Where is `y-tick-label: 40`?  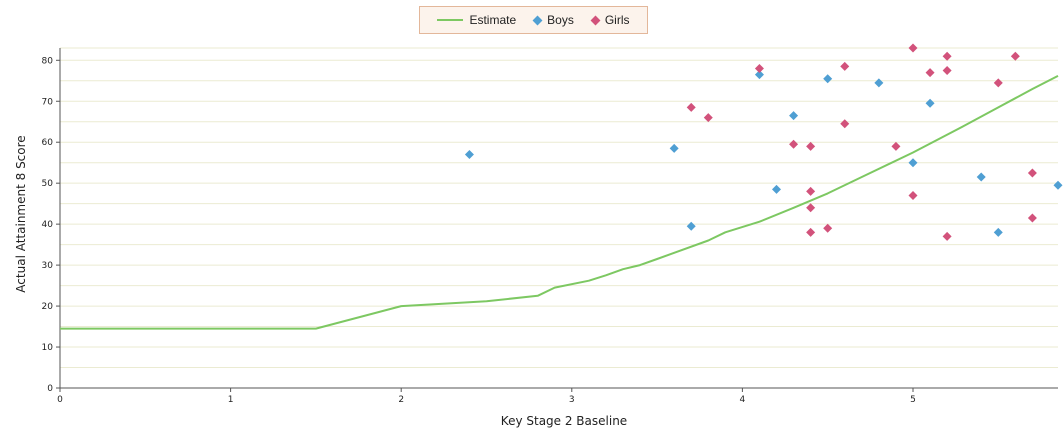
y-tick-label: 40 is located at coordinates (48, 225).